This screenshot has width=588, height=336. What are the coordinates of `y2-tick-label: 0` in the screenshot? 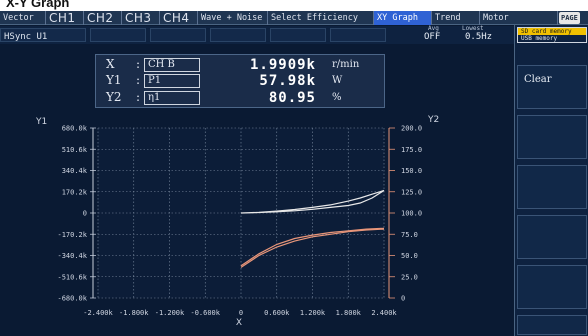 It's located at (403, 299).